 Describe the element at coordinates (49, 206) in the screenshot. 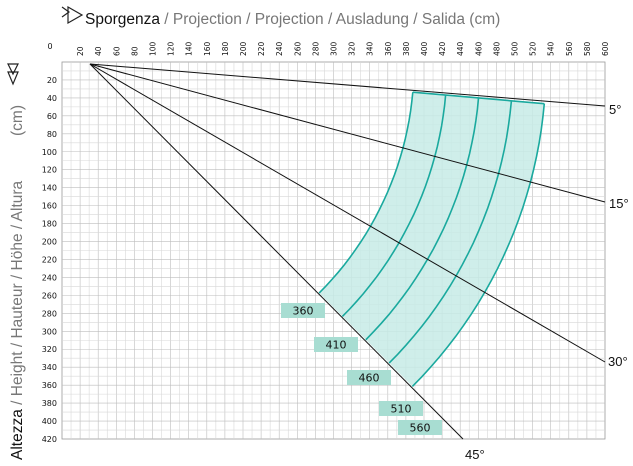

I see `y-tick-label: 160` at that location.